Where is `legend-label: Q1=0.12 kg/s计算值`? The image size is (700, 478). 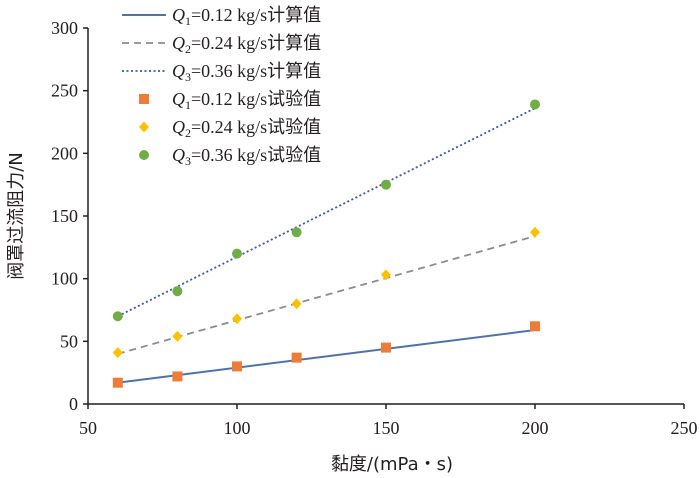
legend-label: Q1=0.12 kg/s计算值 is located at coordinates (246, 16).